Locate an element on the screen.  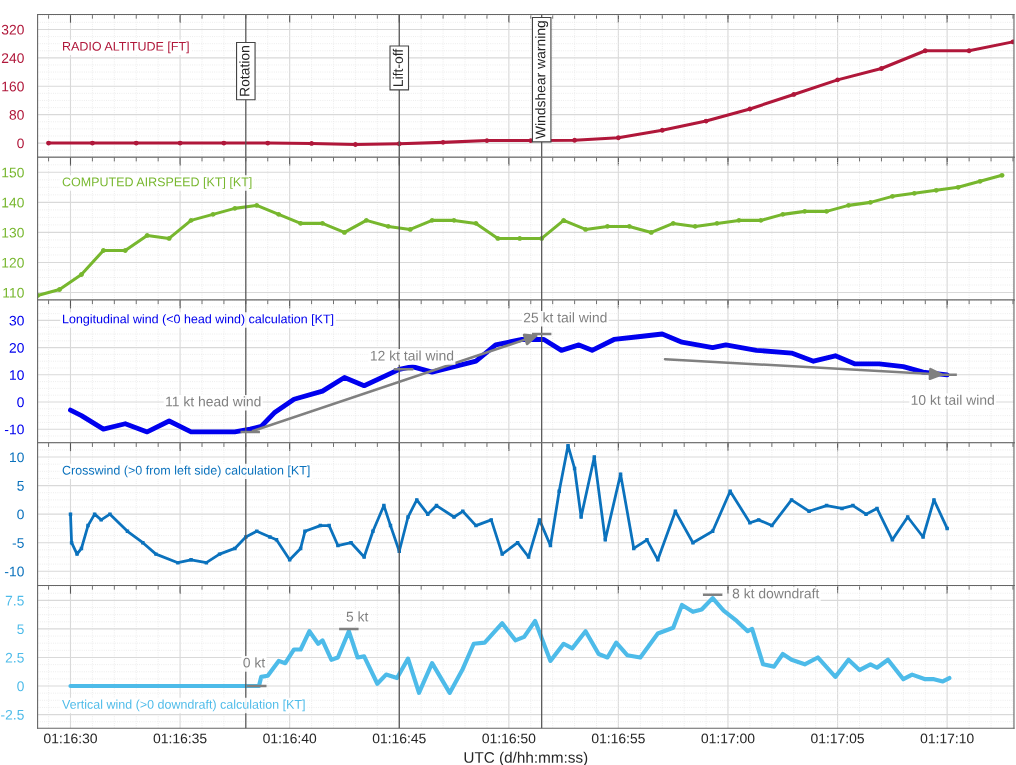
y-tick-label: 160 is located at coordinates (13, 86).